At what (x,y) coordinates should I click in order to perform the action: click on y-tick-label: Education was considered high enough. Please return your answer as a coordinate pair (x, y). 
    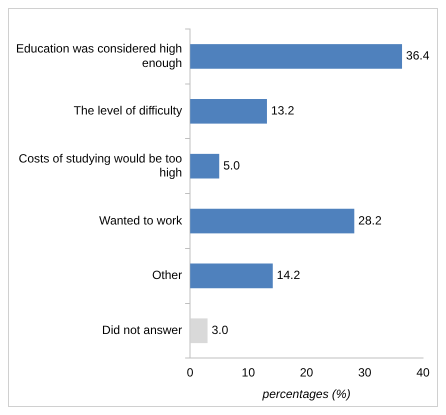
    Looking at the image, I should click on (99, 56).